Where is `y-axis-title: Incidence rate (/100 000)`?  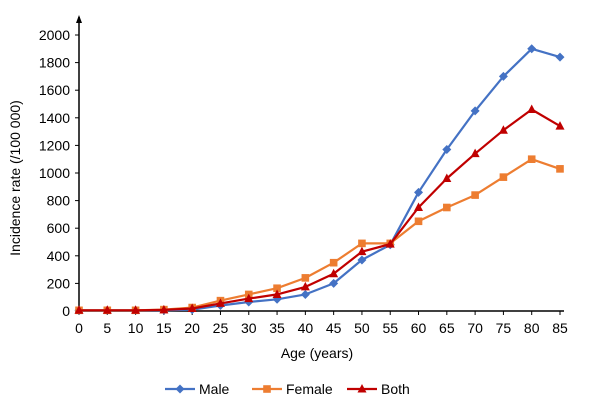
y-axis-title: Incidence rate (/100 000) is located at coordinates (15, 178).